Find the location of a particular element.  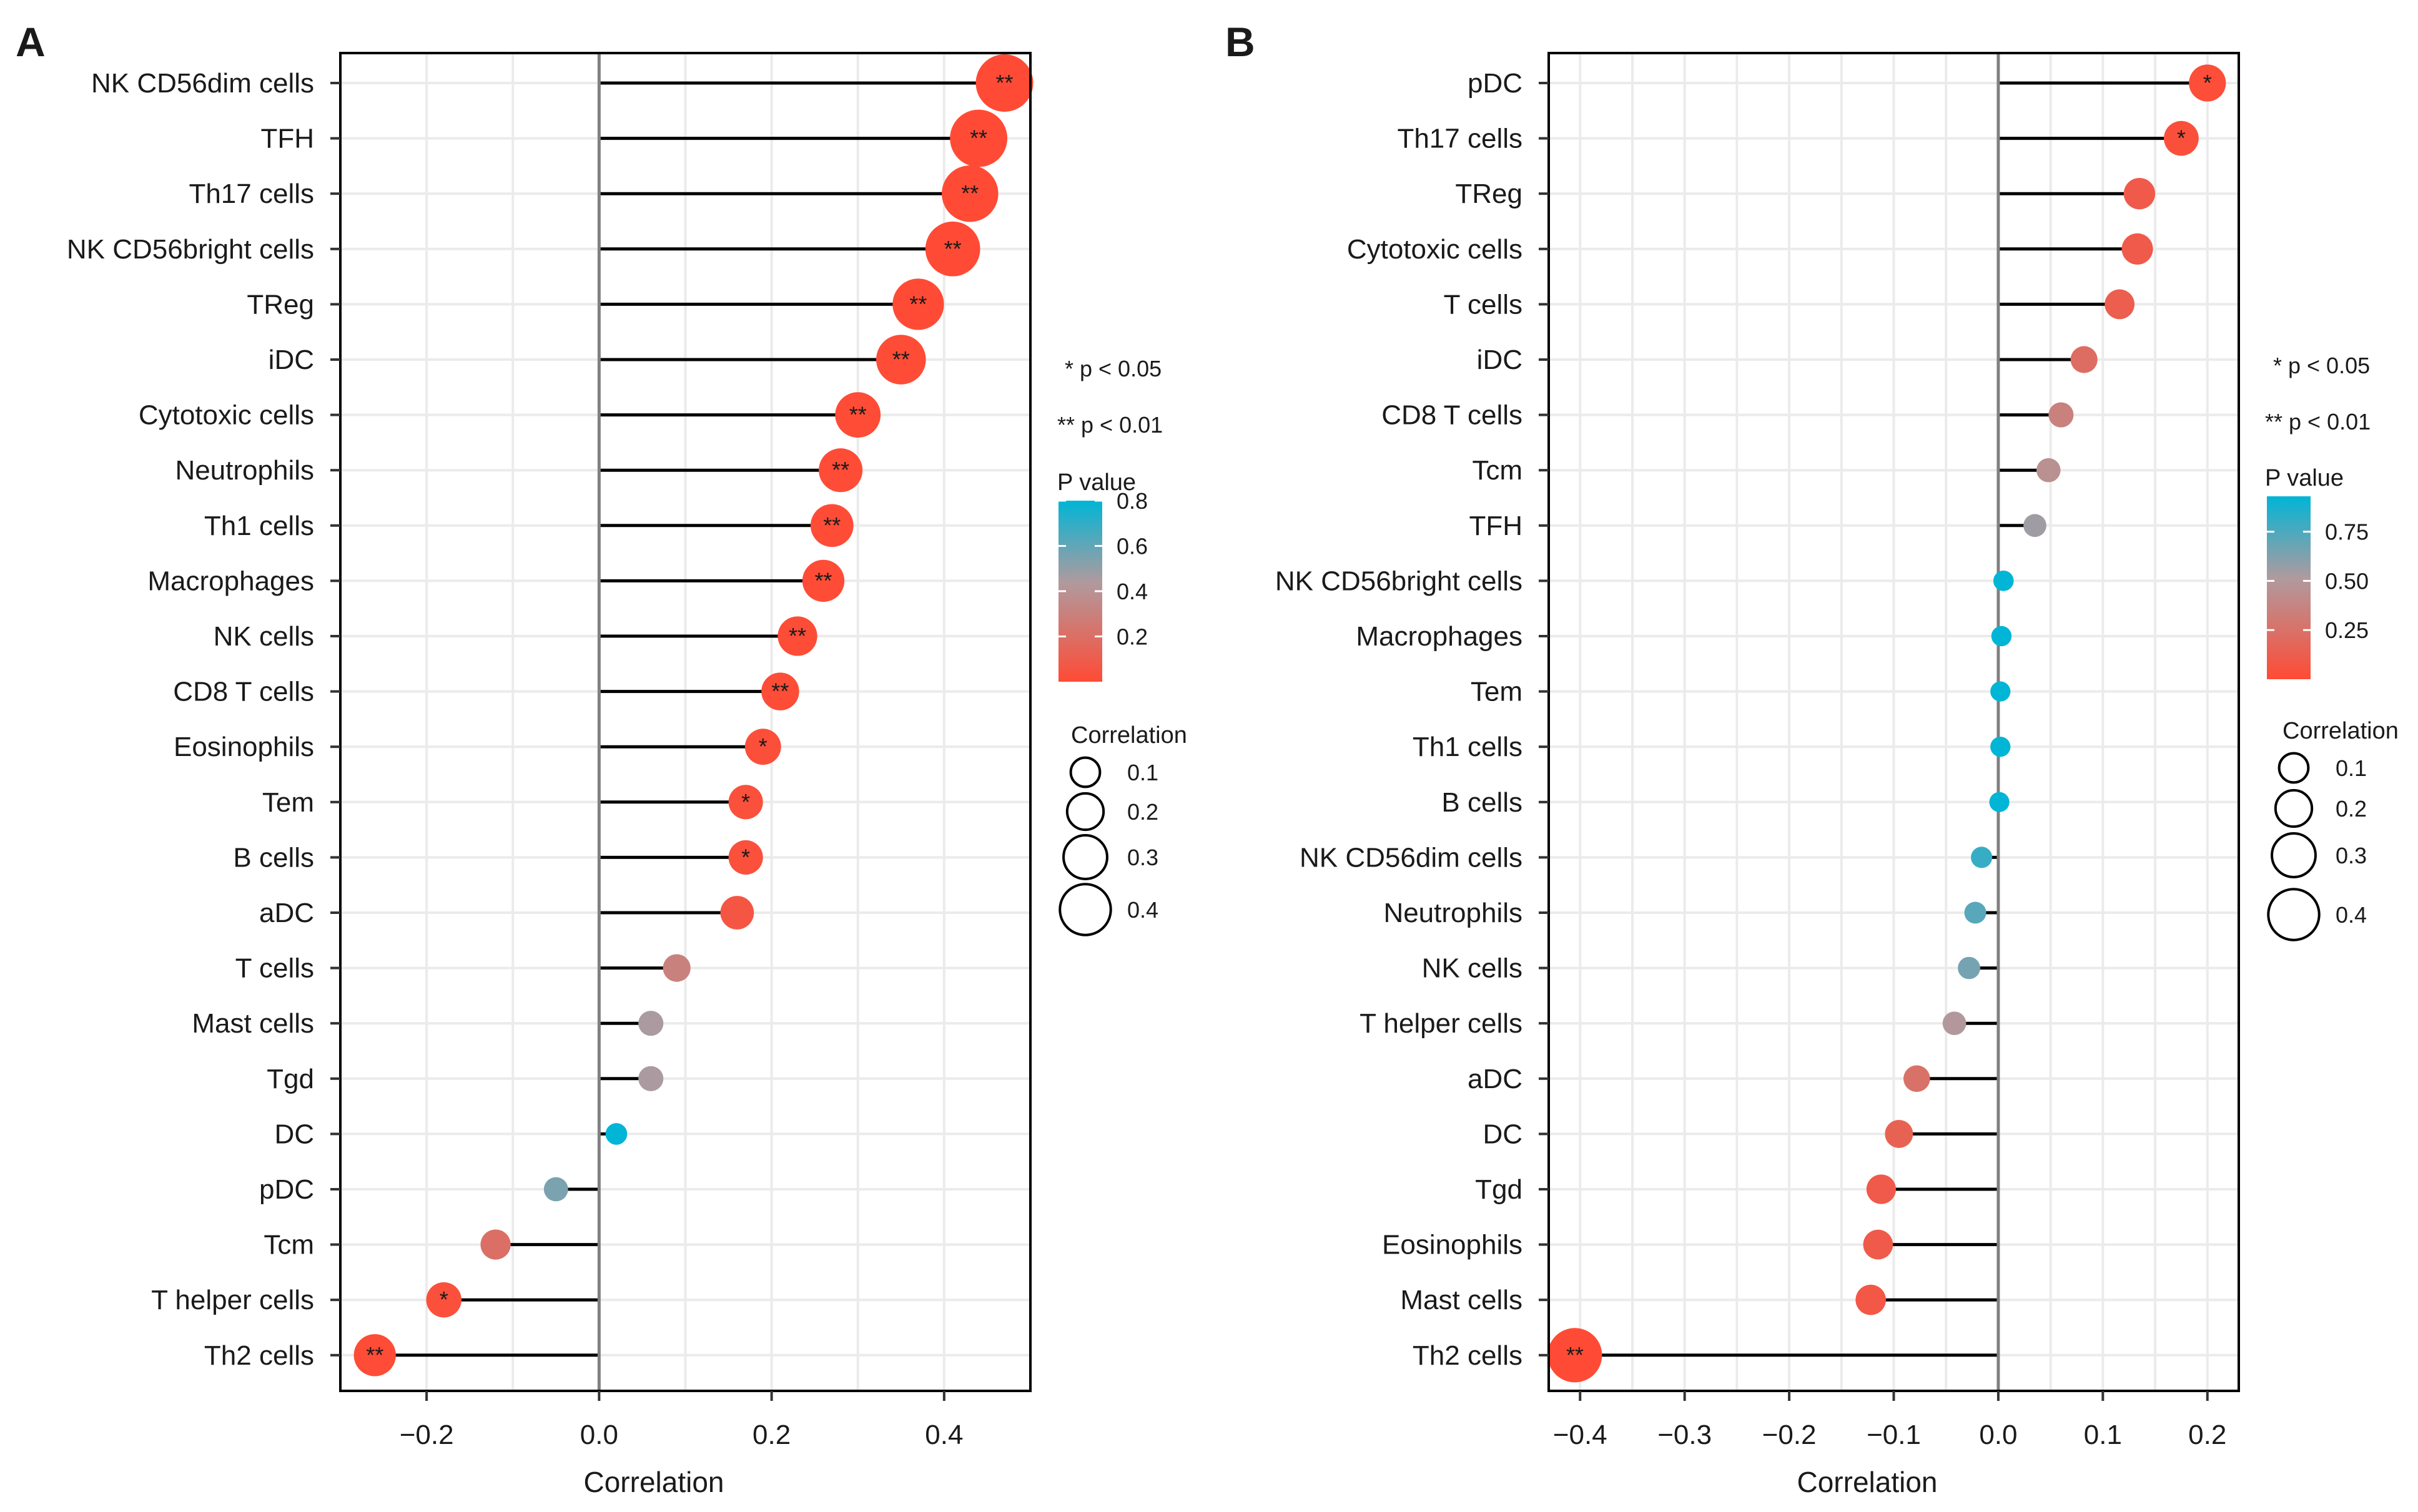

y-tick-label: TReg is located at coordinates (1488, 194).